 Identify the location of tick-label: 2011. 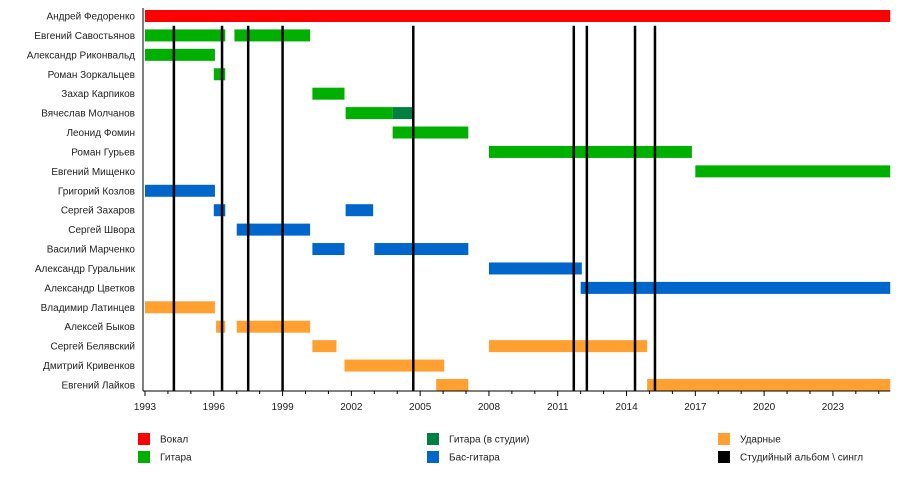
(558, 407).